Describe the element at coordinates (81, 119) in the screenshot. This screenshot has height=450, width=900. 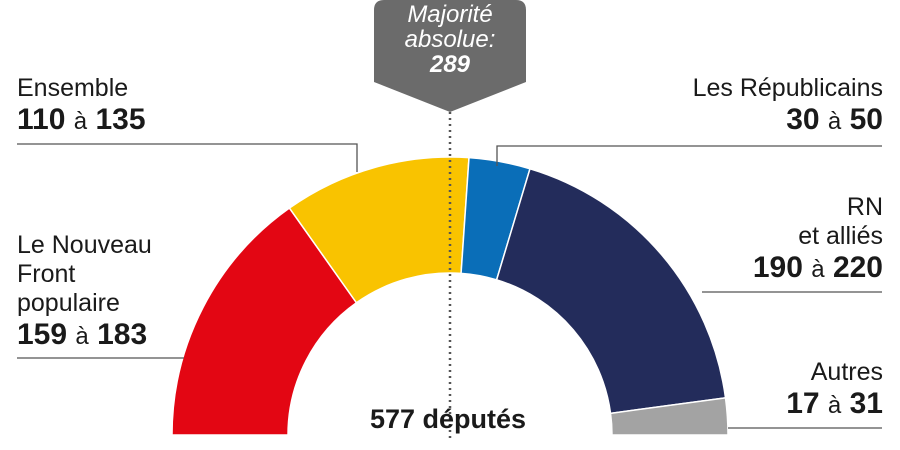
I see `seat-range: 110 à 135` at that location.